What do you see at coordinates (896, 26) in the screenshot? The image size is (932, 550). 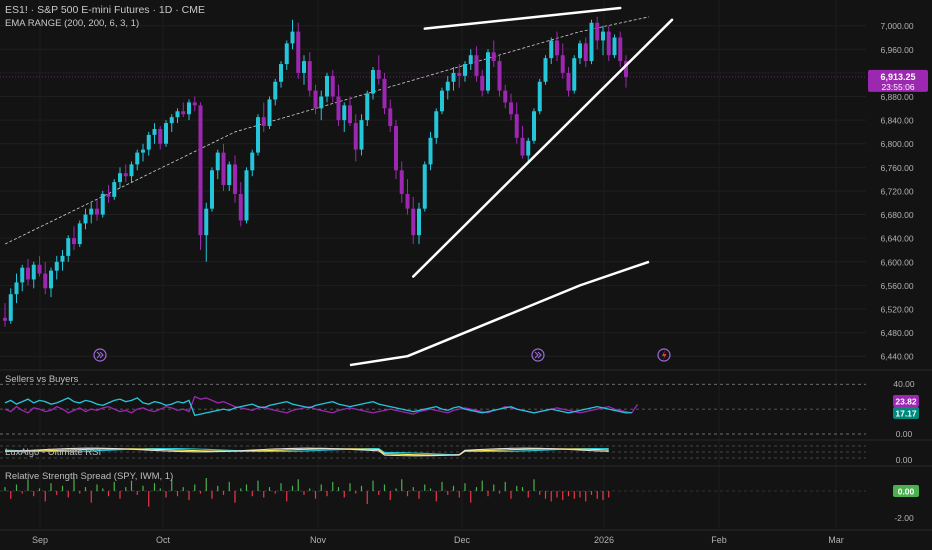 I see `price-tick: 7,000.00` at bounding box center [896, 26].